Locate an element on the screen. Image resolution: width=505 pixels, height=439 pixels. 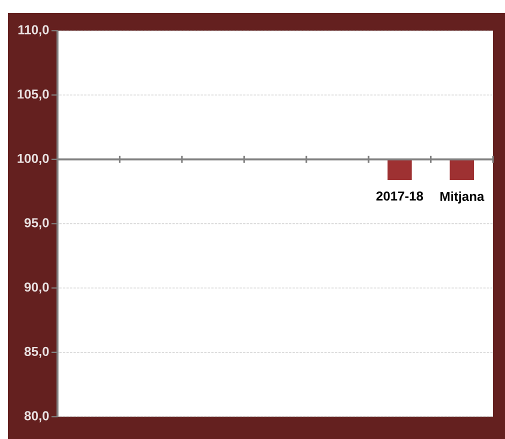
y-tick-label: 85,0 is located at coordinates (36, 352).